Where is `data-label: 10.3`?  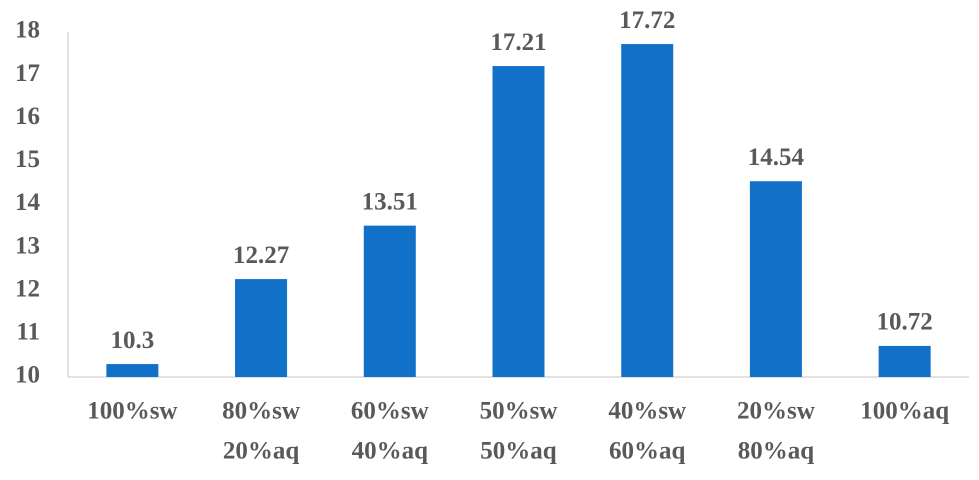 data-label: 10.3 is located at coordinates (132, 340).